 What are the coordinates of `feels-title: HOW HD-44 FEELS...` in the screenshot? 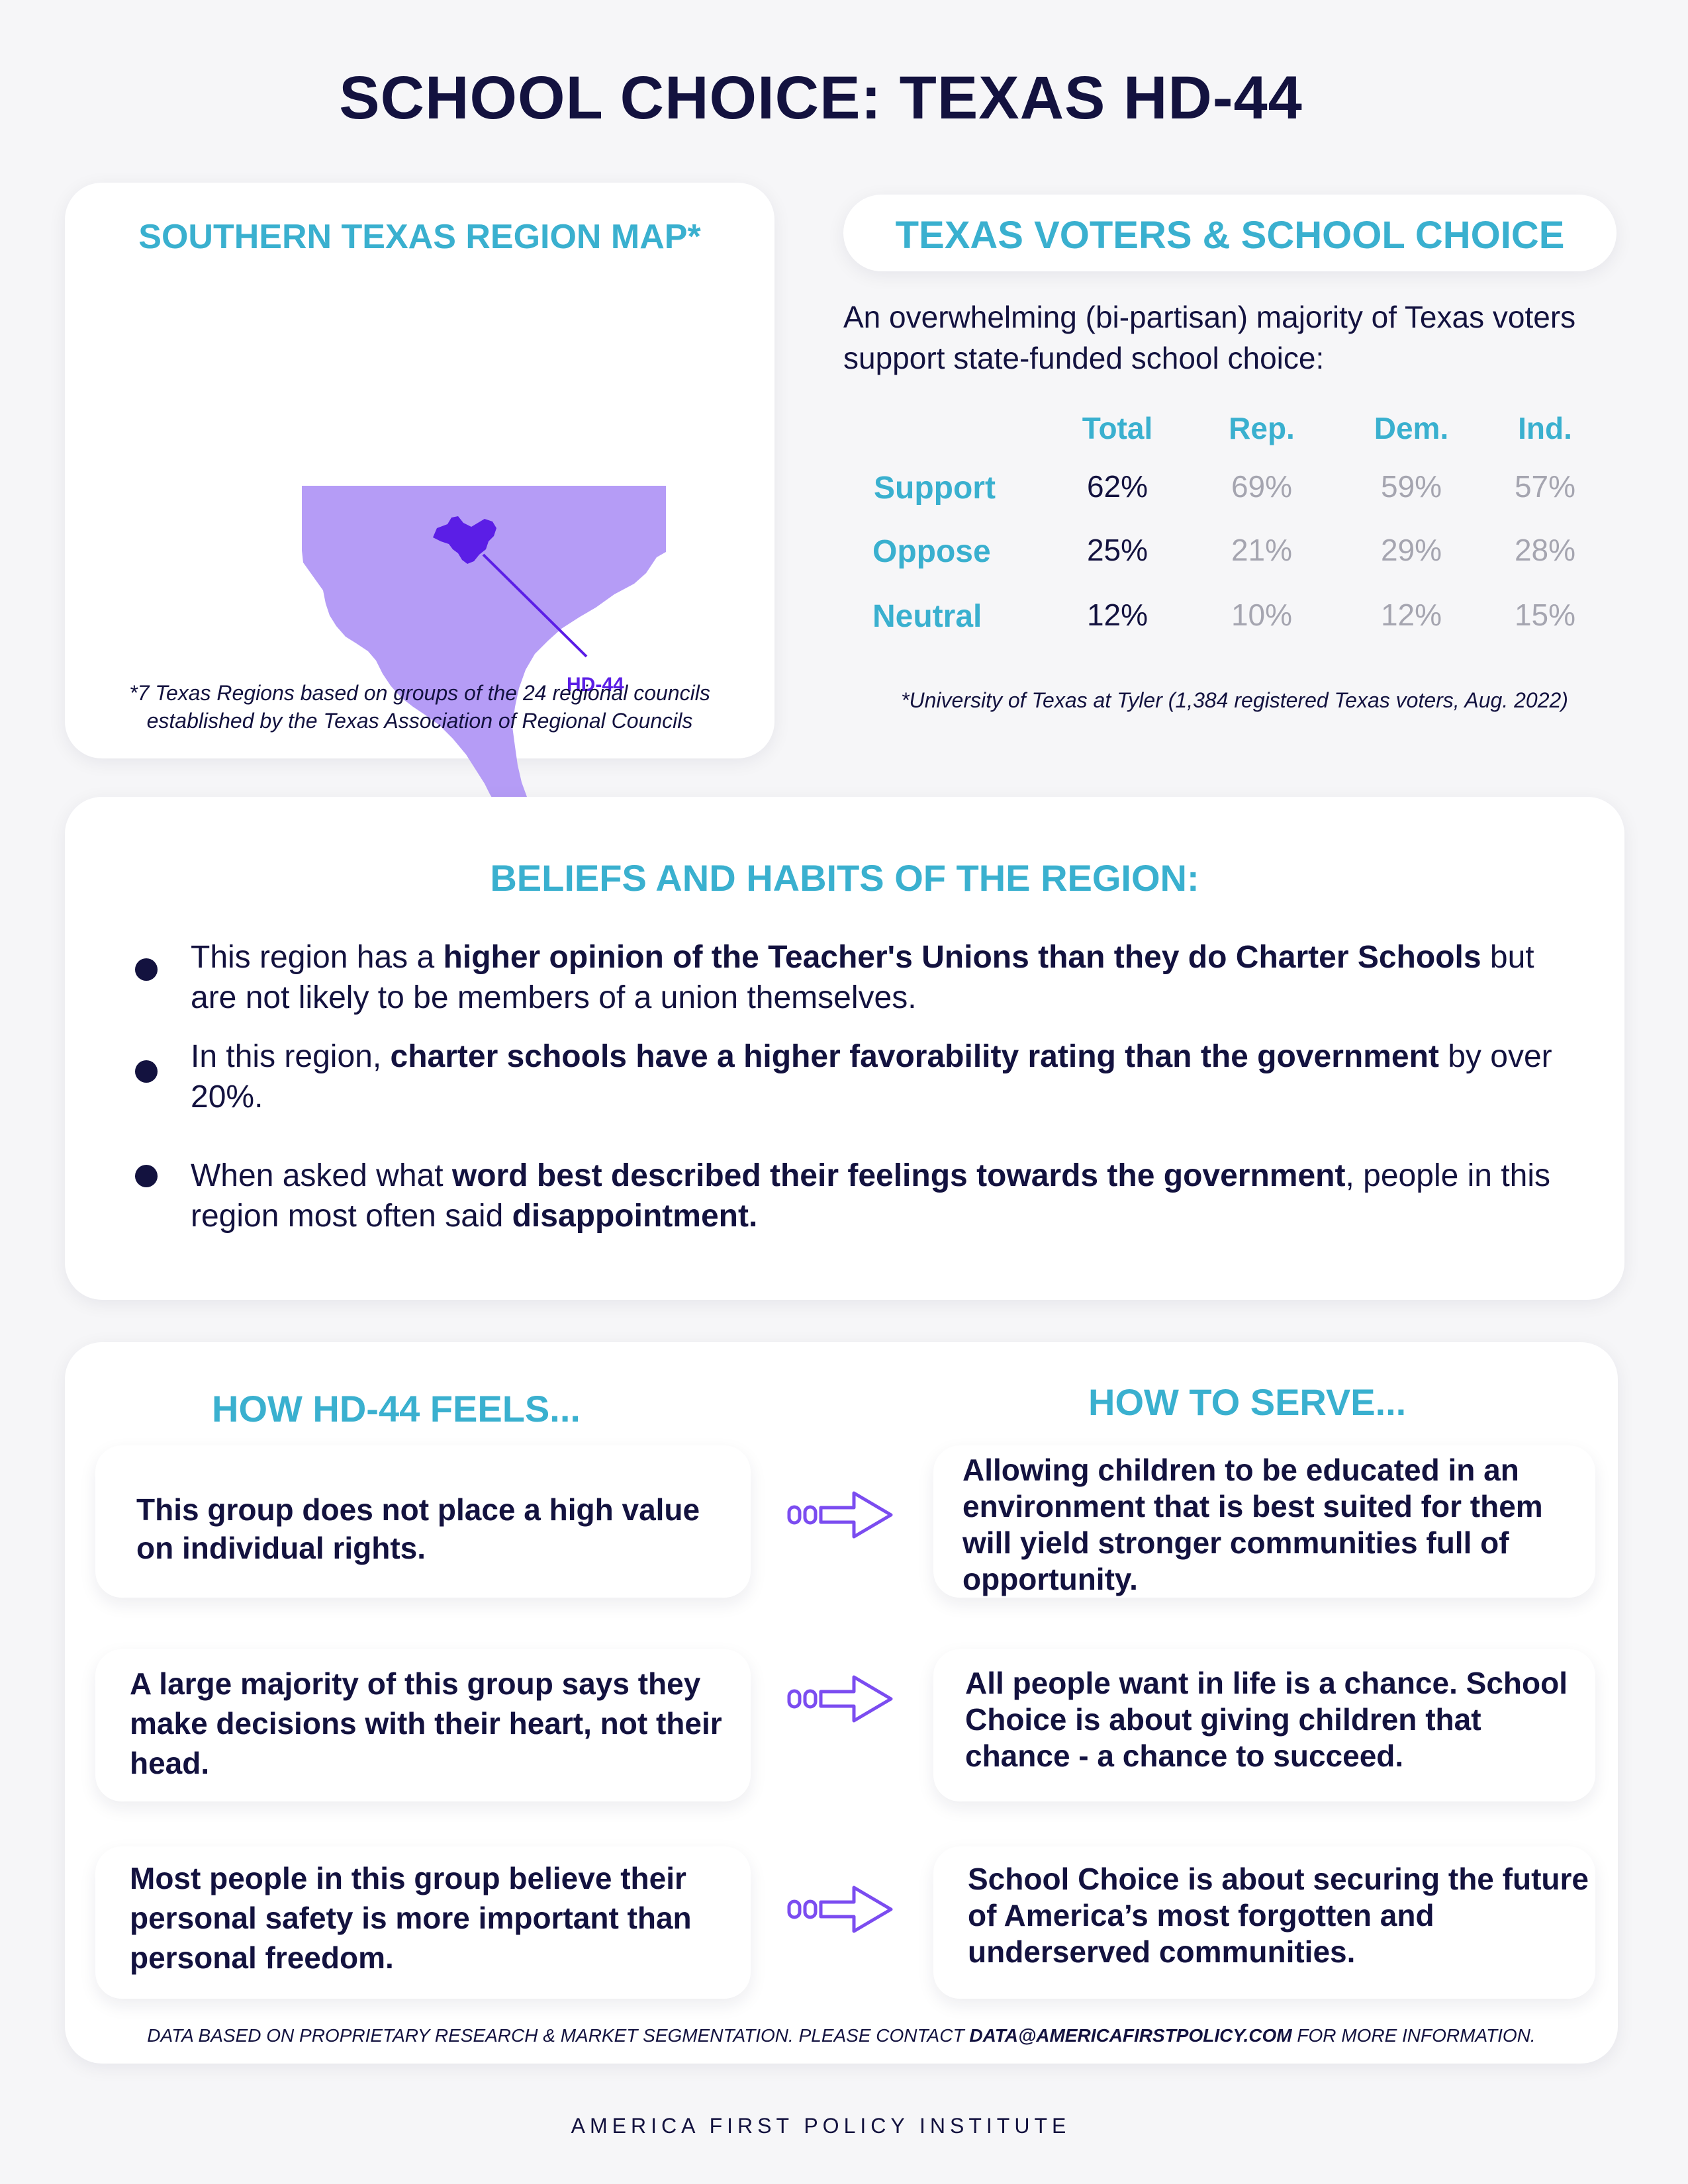 It's located at (396, 1409).